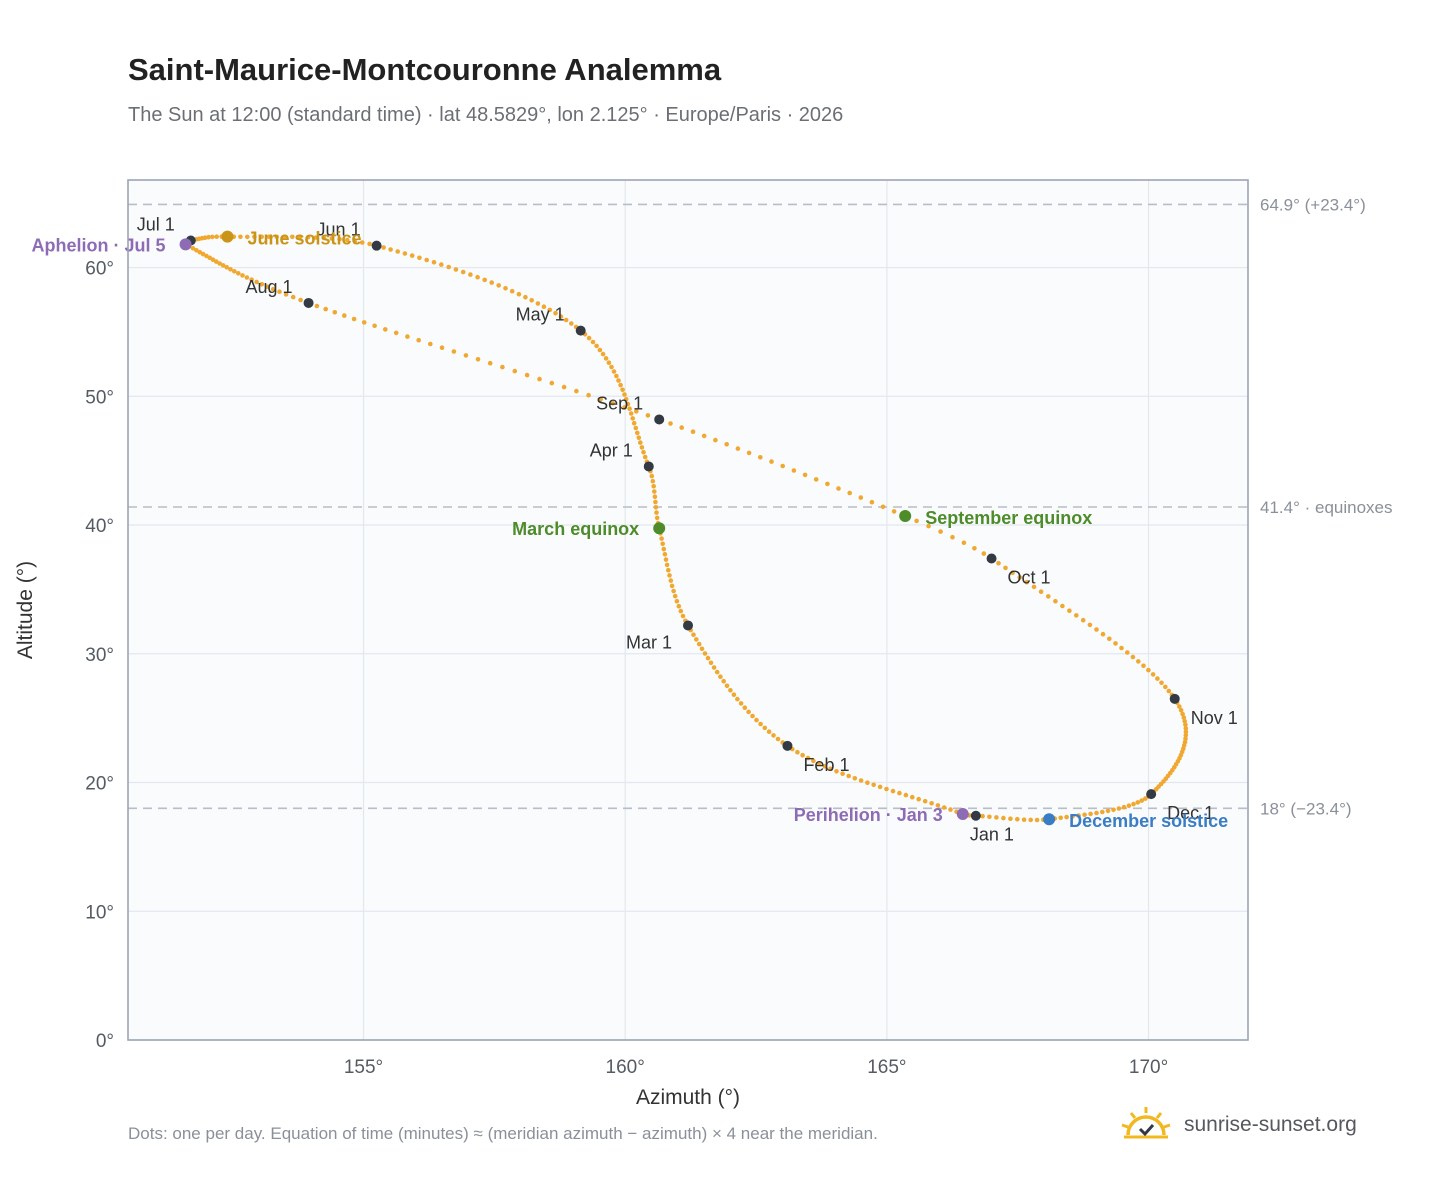 The image size is (1448, 1188). What do you see at coordinates (649, 642) in the screenshot?
I see `month-marker-label: Mar 1` at bounding box center [649, 642].